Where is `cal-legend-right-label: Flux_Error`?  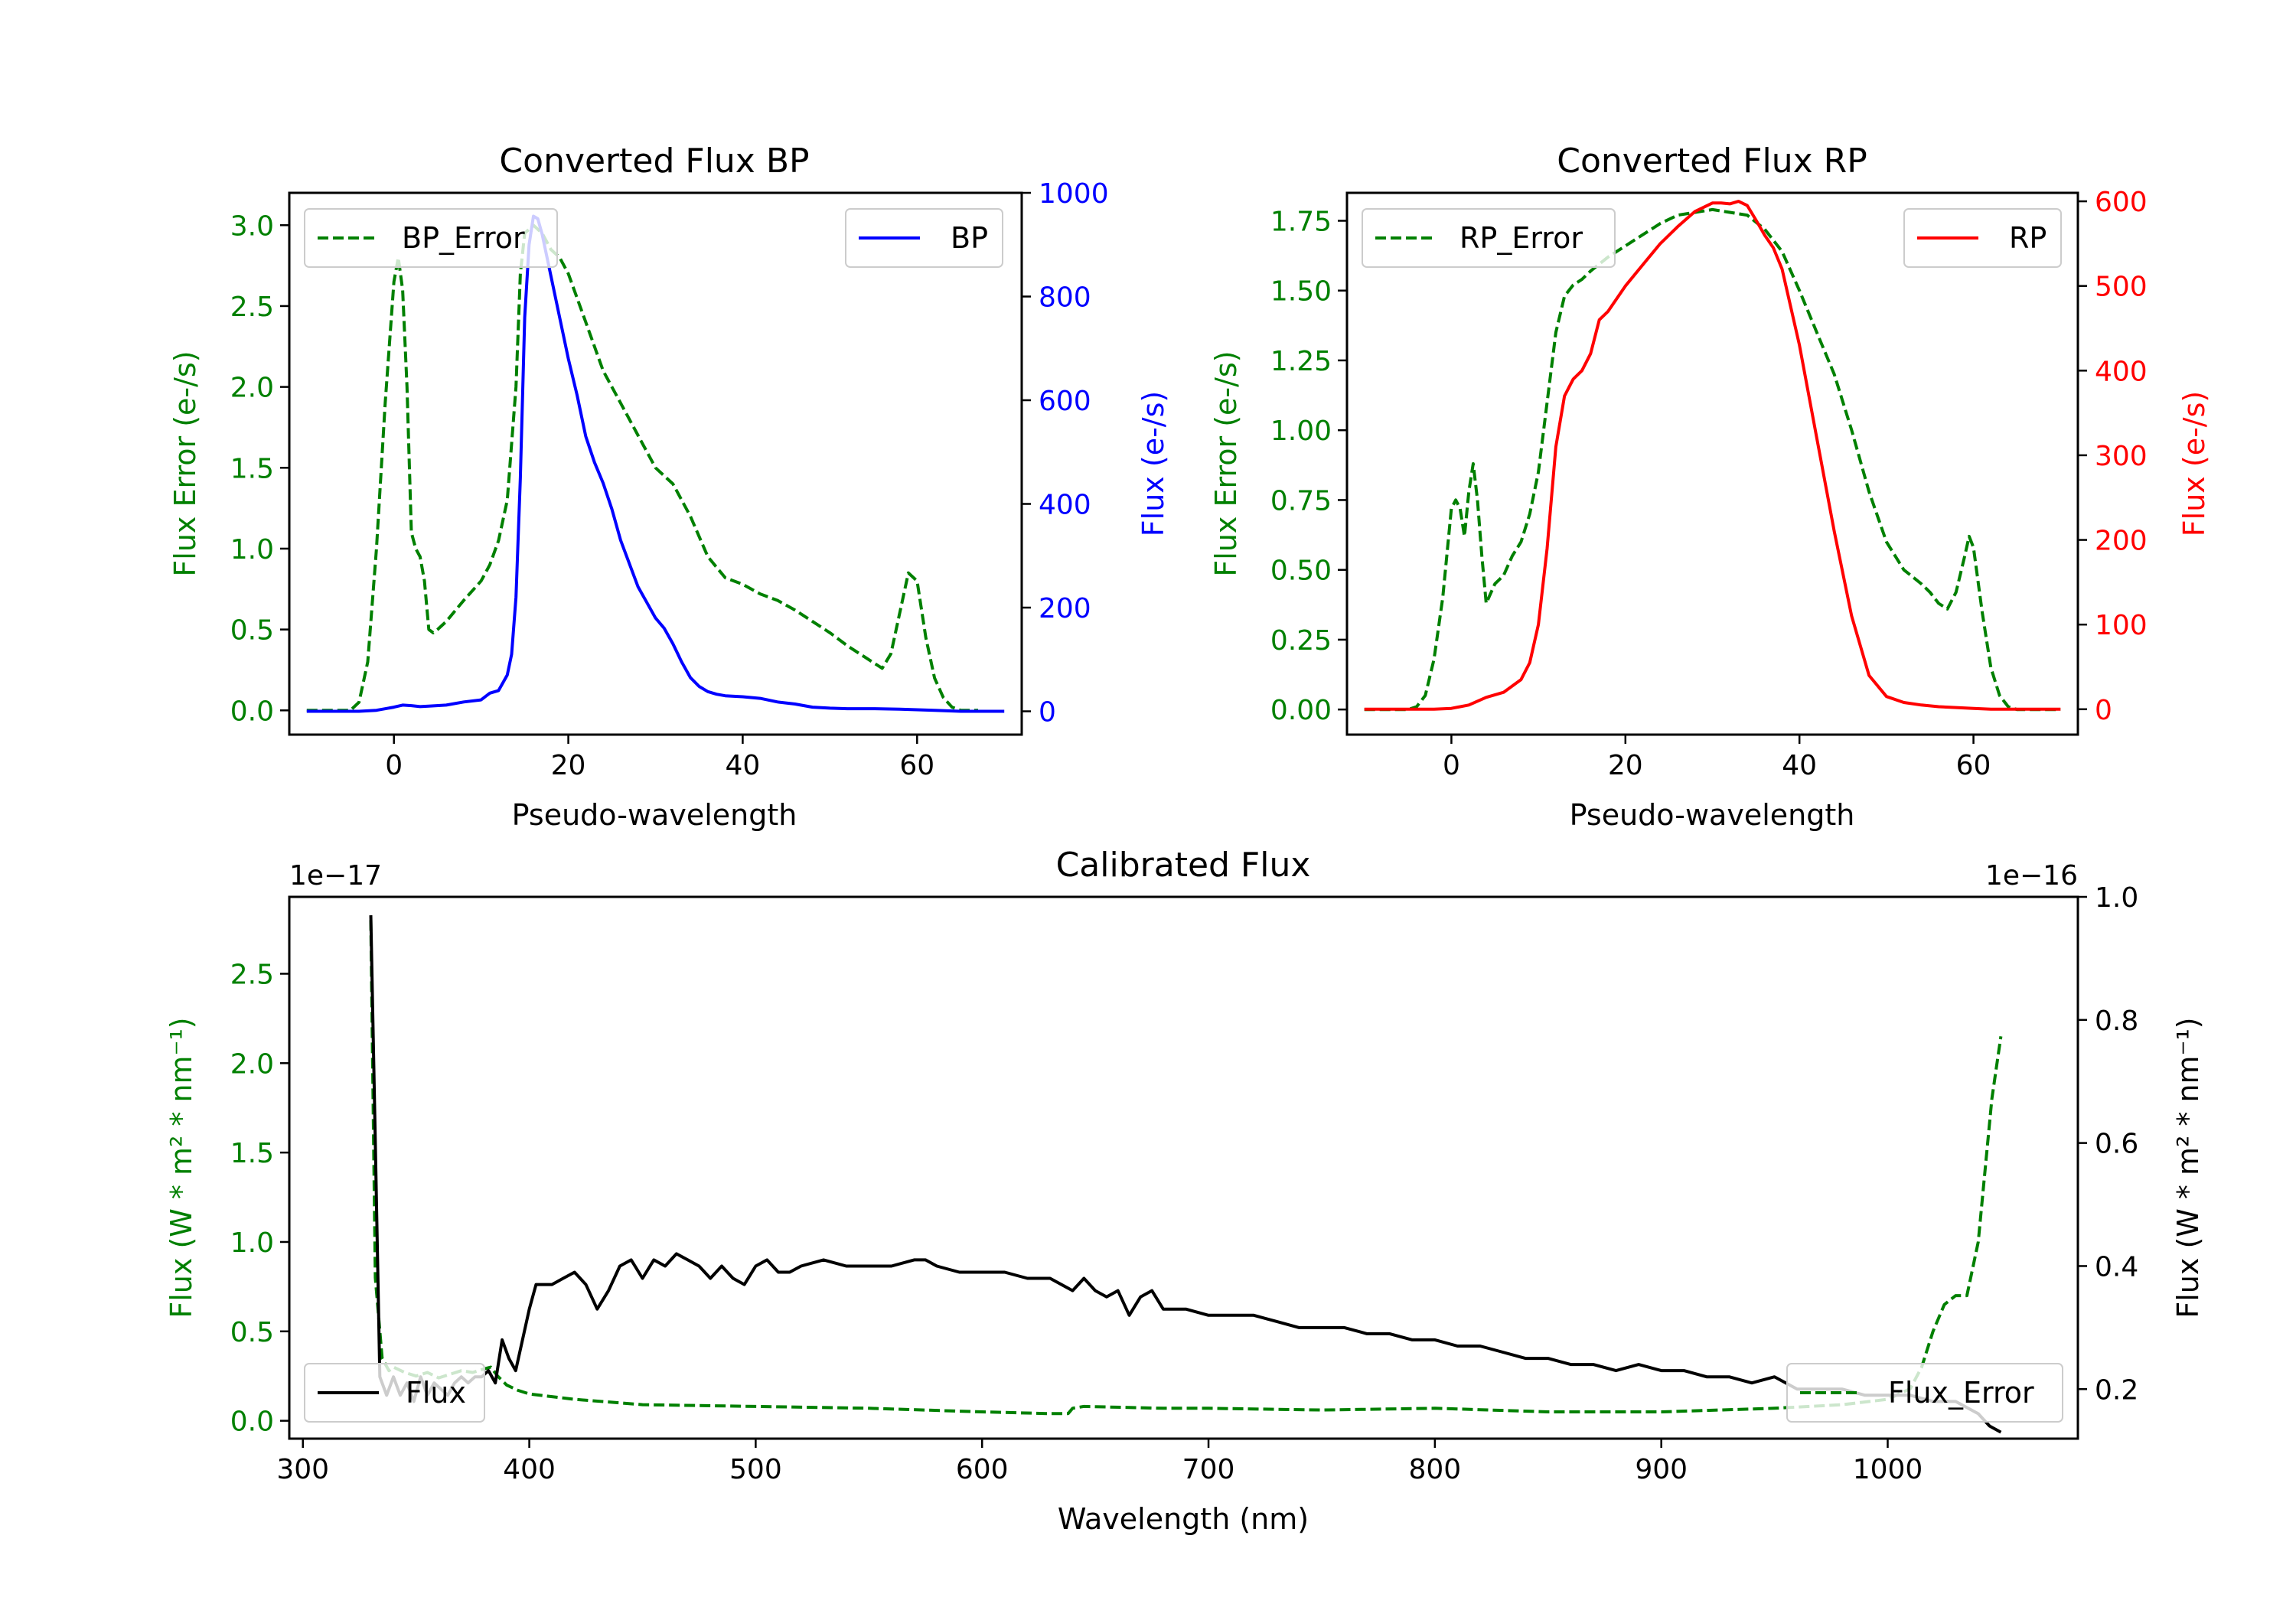
cal-legend-right-label: Flux_Error is located at coordinates (1961, 1393).